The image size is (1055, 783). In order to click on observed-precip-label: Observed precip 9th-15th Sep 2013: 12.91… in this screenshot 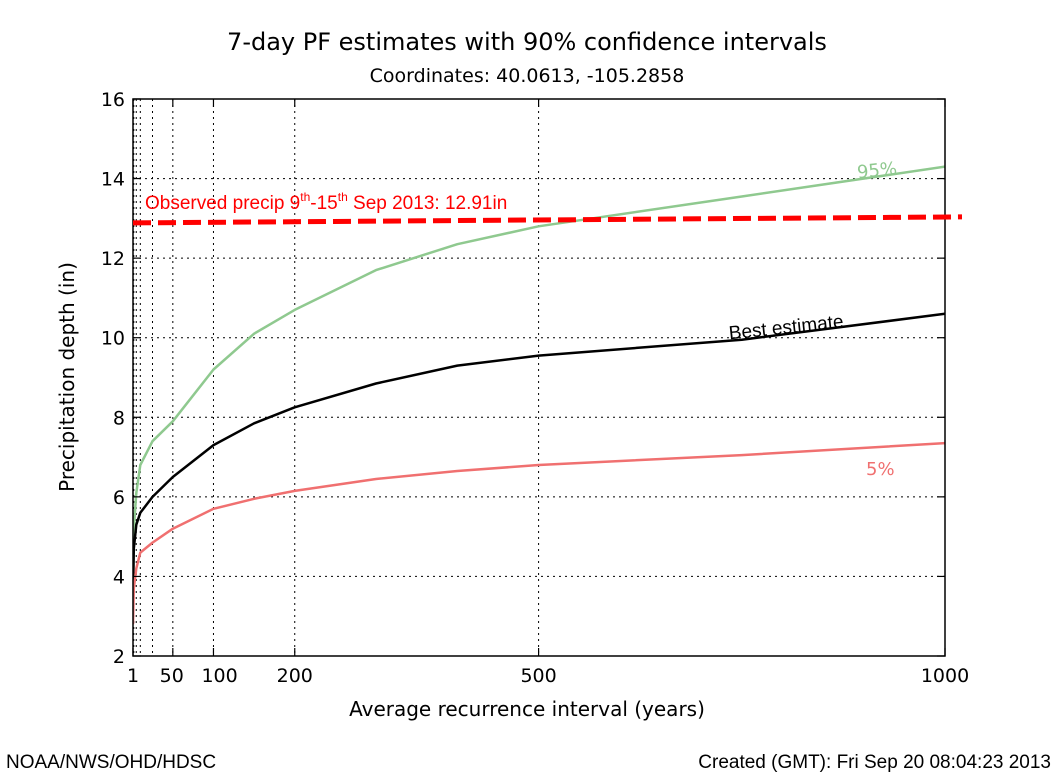, I will do `click(326, 202)`.